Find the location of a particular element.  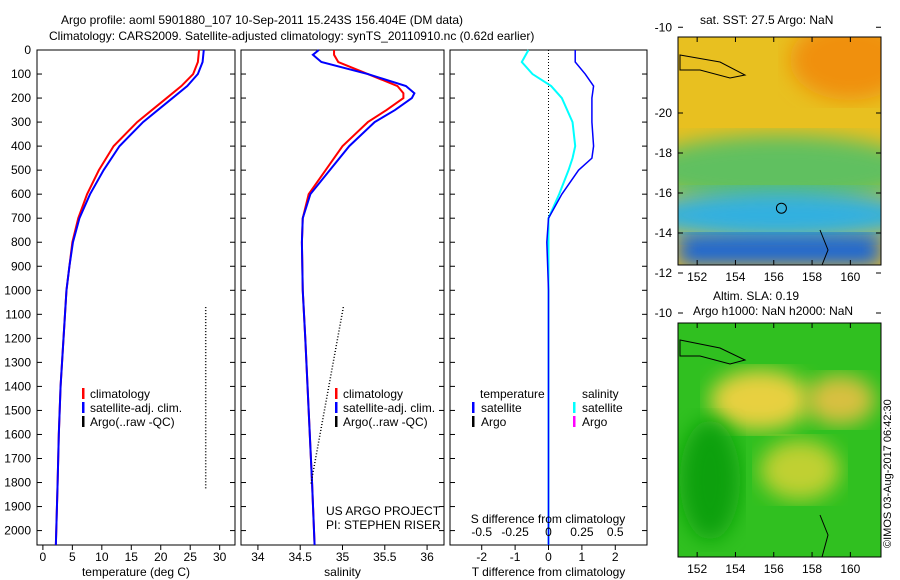

x-tick-label: -1 is located at coordinates (515, 557).